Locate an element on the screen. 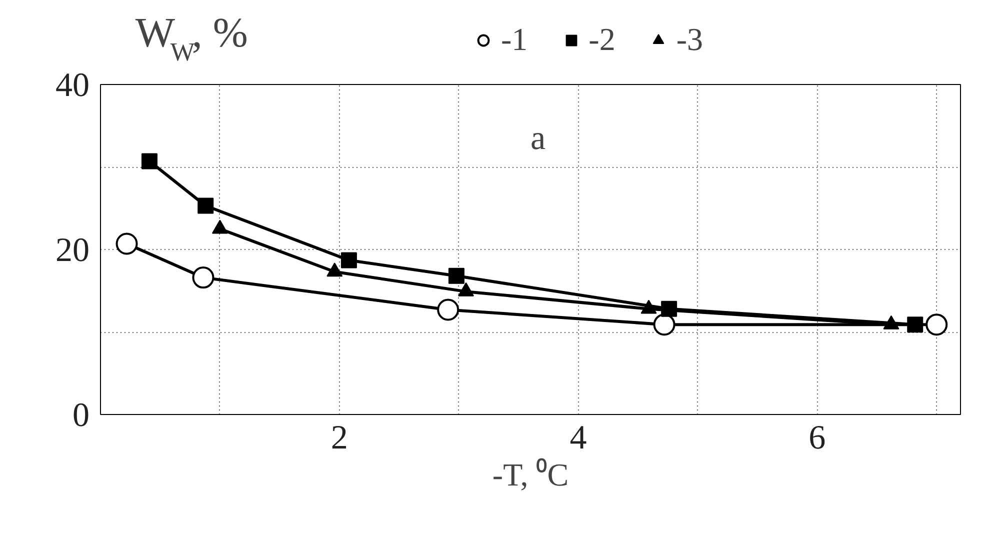 The width and height of the screenshot is (991, 534). legend-label: -2 is located at coordinates (602, 39).